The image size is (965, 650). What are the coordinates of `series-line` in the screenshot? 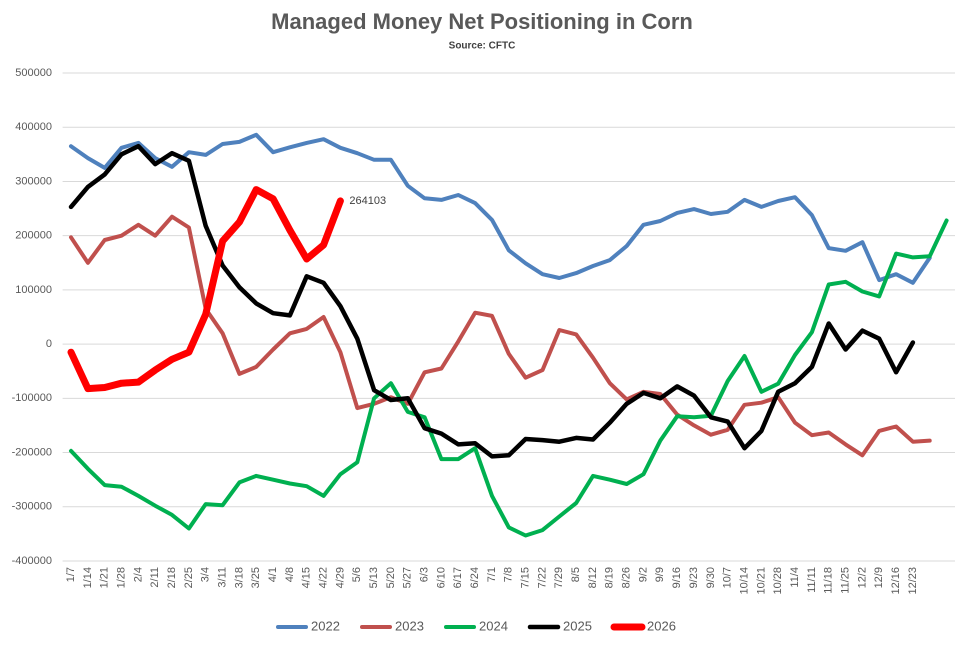 It's located at (205, 289).